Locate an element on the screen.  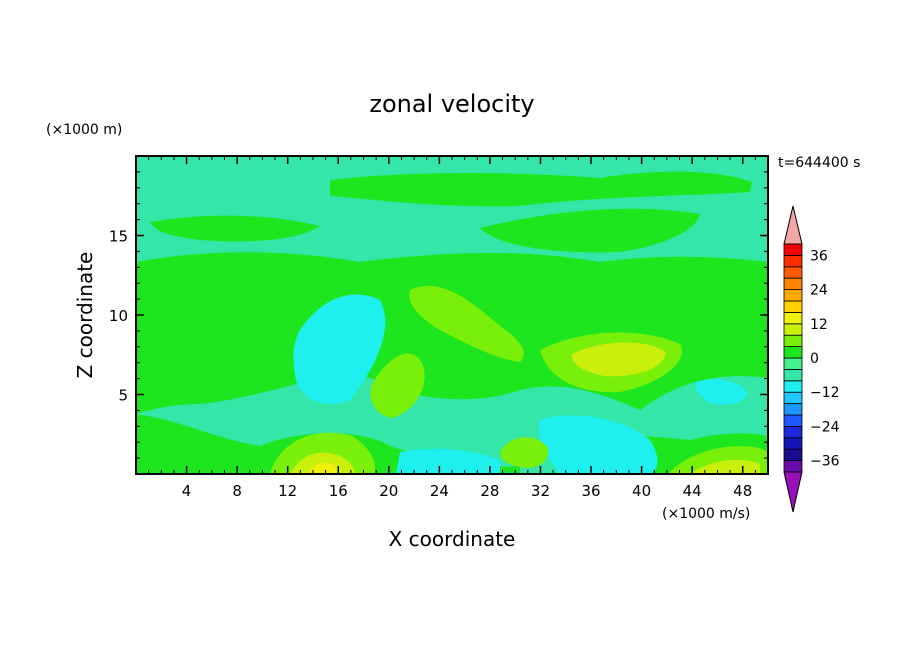
colorbar-tick-label: 24 is located at coordinates (819, 291).